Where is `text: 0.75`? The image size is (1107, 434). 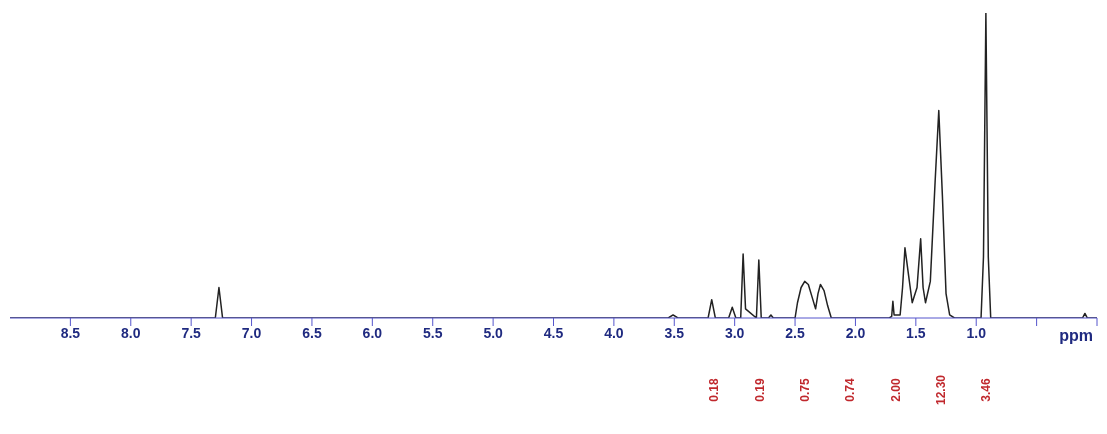 text: 0.75 is located at coordinates (804, 390).